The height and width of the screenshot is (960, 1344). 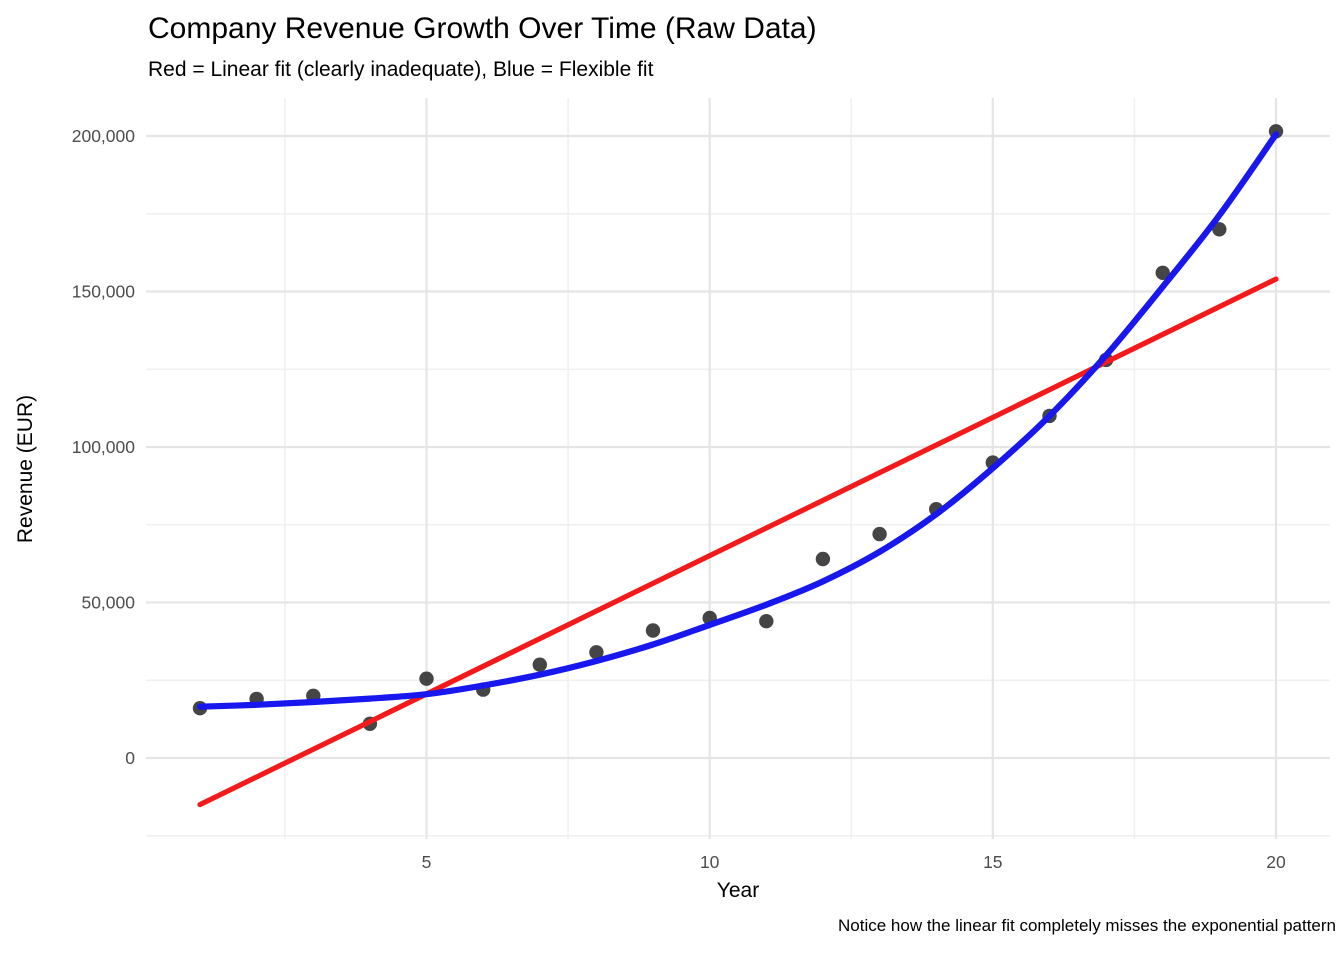 I want to click on y-axis-title-container: Revenue (EUR), so click(x=26, y=468).